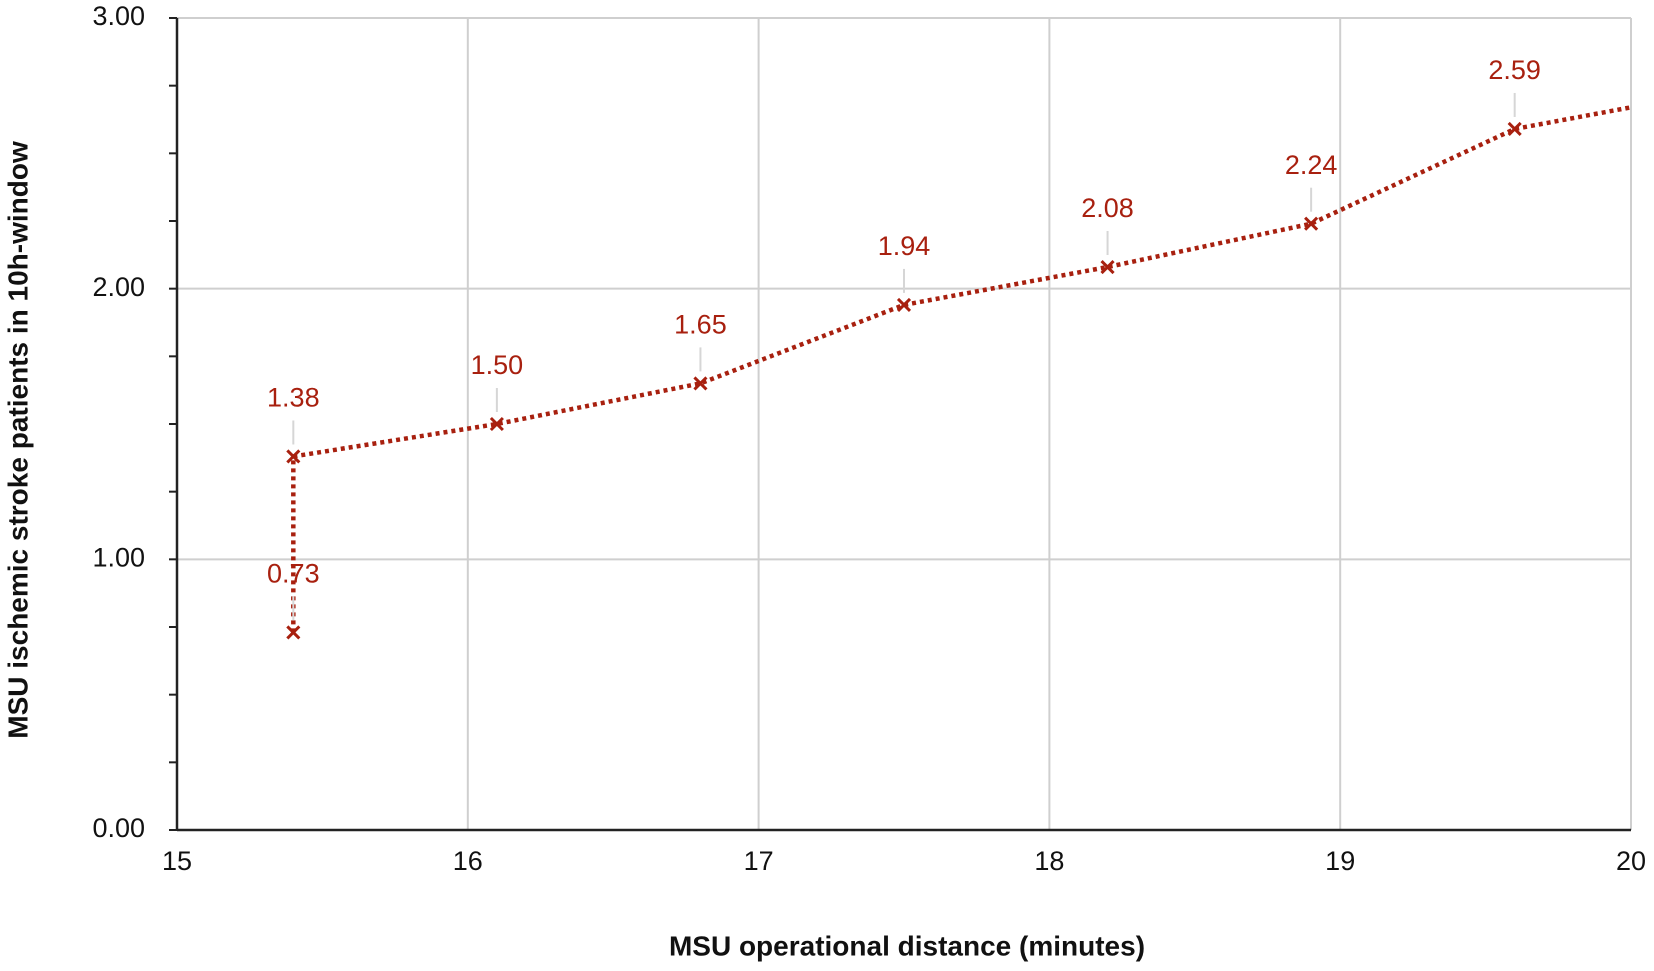 Image resolution: width=1654 pixels, height=971 pixels. What do you see at coordinates (177, 861) in the screenshot?
I see `x-tick-label: 15` at bounding box center [177, 861].